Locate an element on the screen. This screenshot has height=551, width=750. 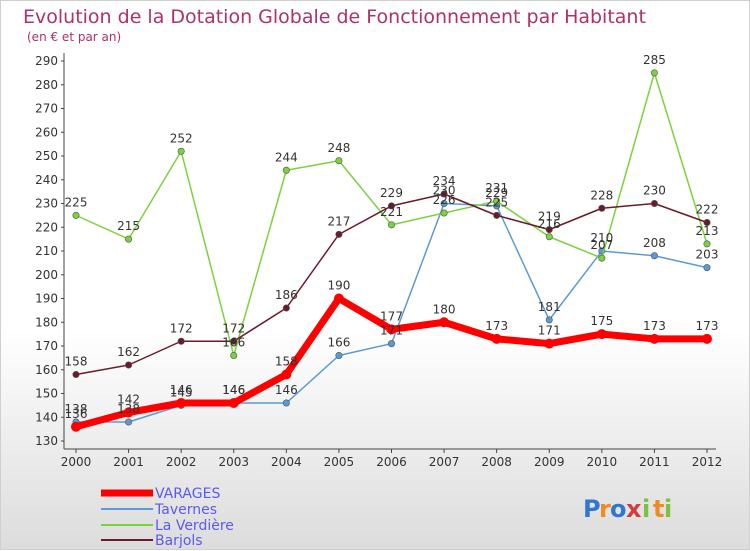
data-label-varages: 158 is located at coordinates (286, 362).